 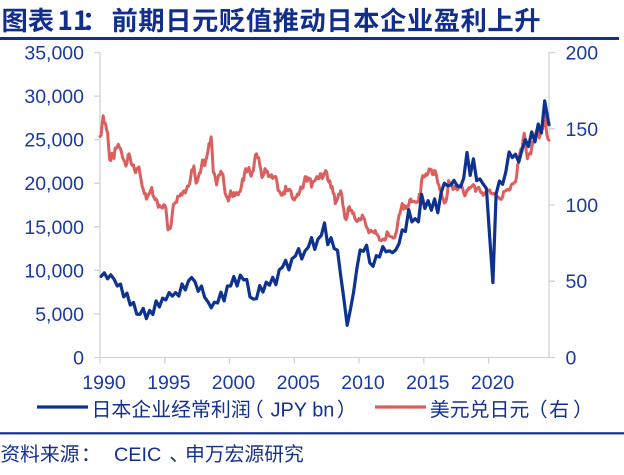 I want to click on svg-text: JPY bn, so click(x=303, y=411).